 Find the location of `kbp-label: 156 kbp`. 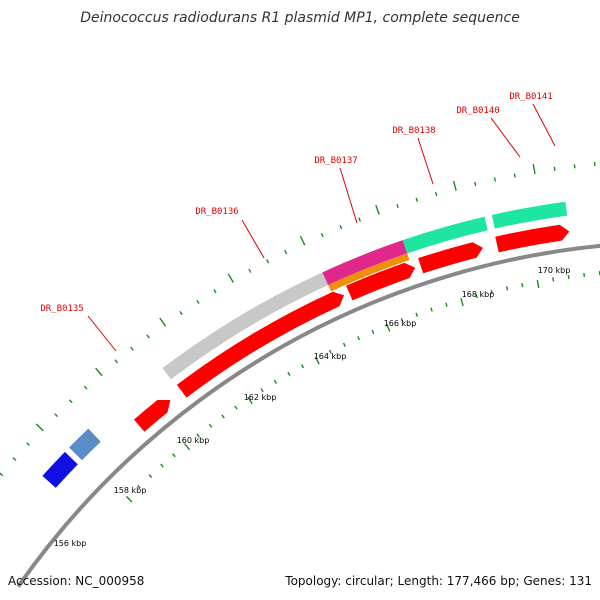

kbp-label: 156 kbp is located at coordinates (70, 543).